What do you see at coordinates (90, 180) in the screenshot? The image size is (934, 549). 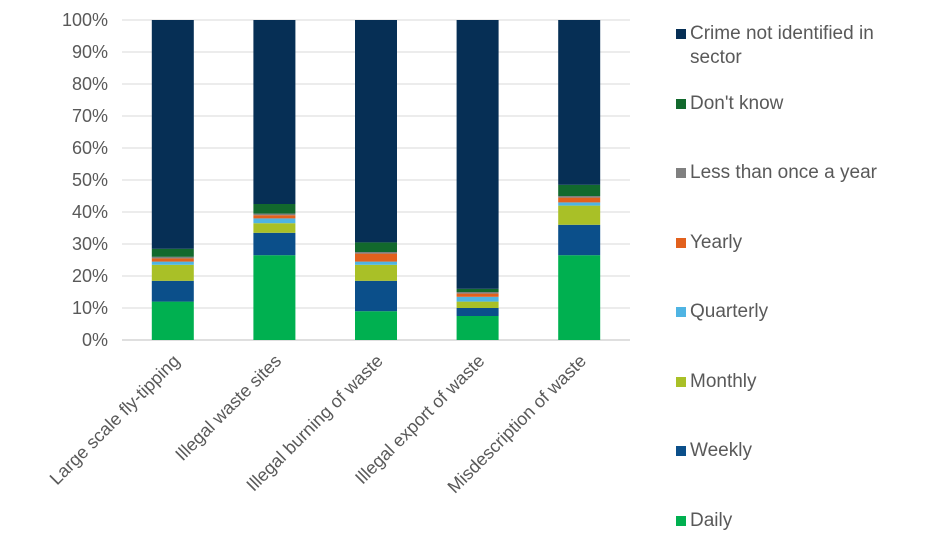 I see `y-tick-label: 50%` at bounding box center [90, 180].